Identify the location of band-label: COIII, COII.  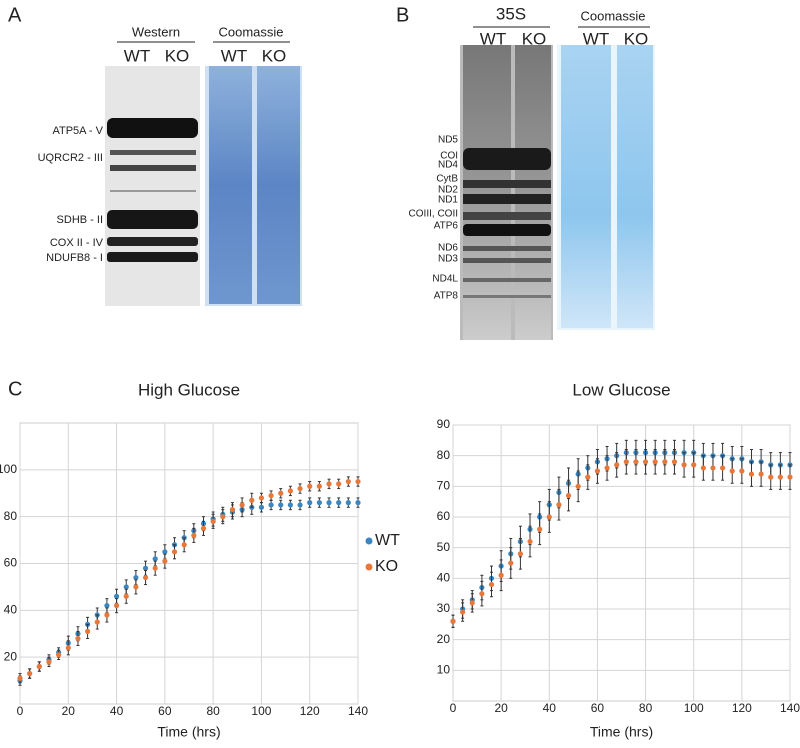
(433, 214).